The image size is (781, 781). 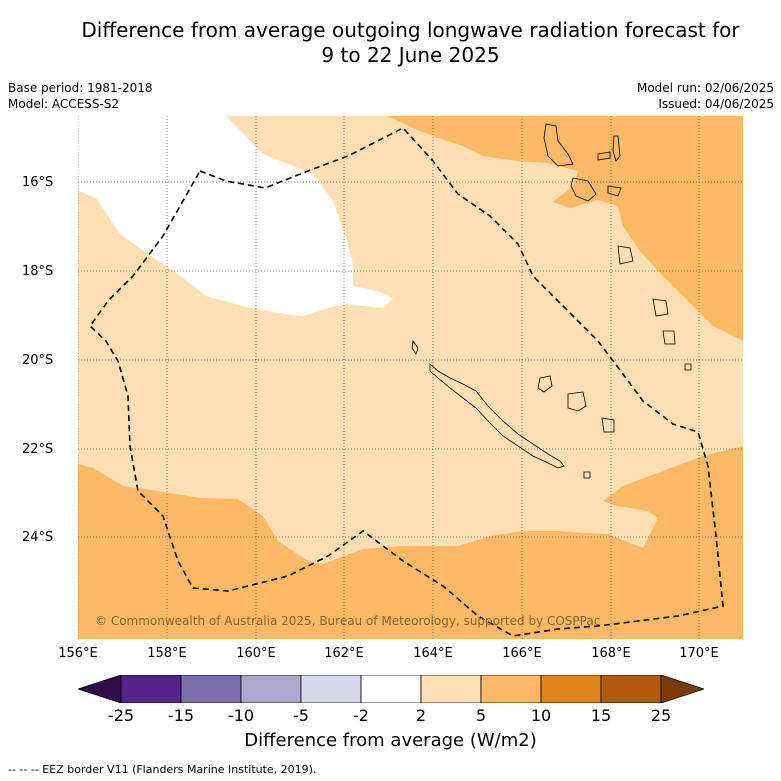 What do you see at coordinates (38, 449) in the screenshot?
I see `lat-label-22s: 22°S` at bounding box center [38, 449].